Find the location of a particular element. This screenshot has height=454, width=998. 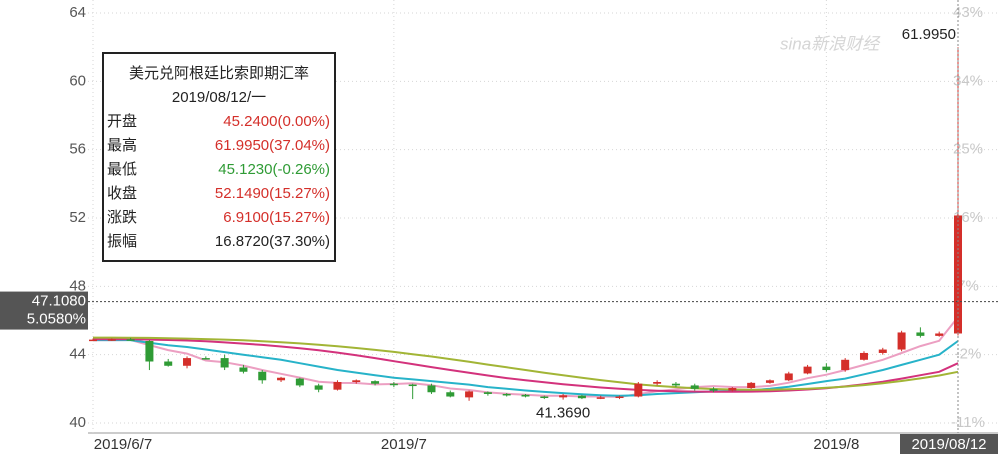

x-label-highlight is located at coordinates (949, 444).